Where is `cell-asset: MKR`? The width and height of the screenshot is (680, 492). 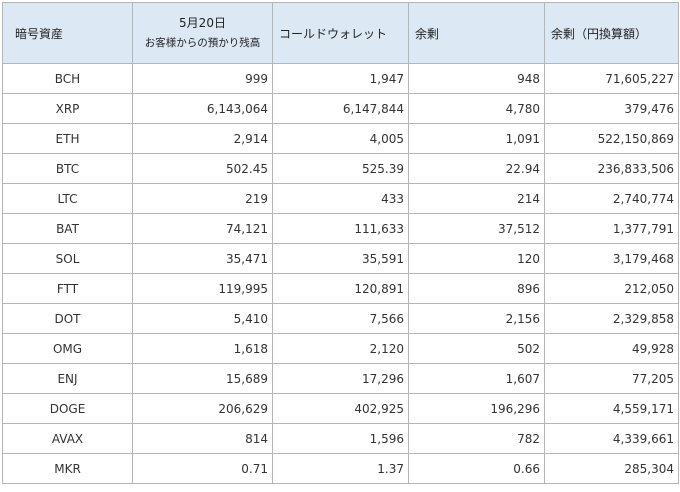 cell-asset: MKR is located at coordinates (67, 468).